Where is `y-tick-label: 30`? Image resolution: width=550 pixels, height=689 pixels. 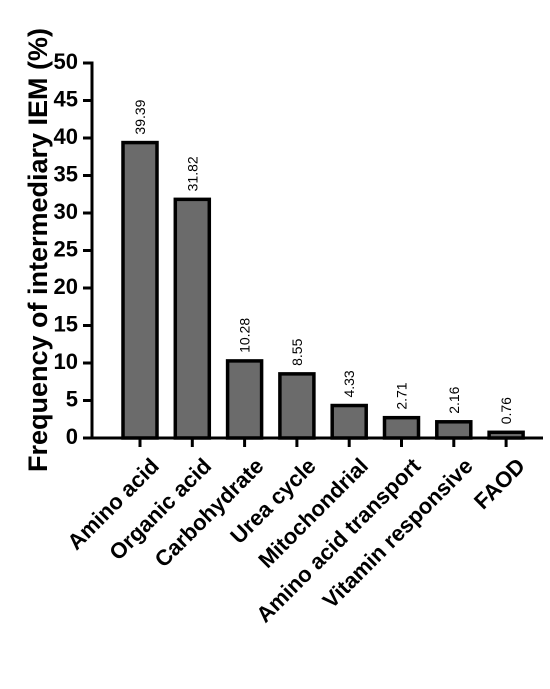 y-tick-label: 30 is located at coordinates (66, 211).